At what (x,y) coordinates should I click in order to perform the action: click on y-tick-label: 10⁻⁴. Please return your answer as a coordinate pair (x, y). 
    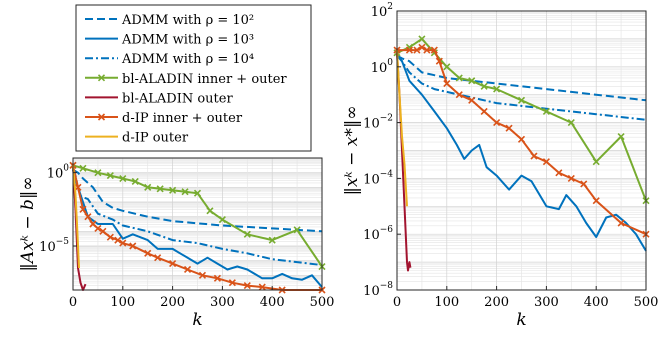
    Looking at the image, I should click on (378, 178).